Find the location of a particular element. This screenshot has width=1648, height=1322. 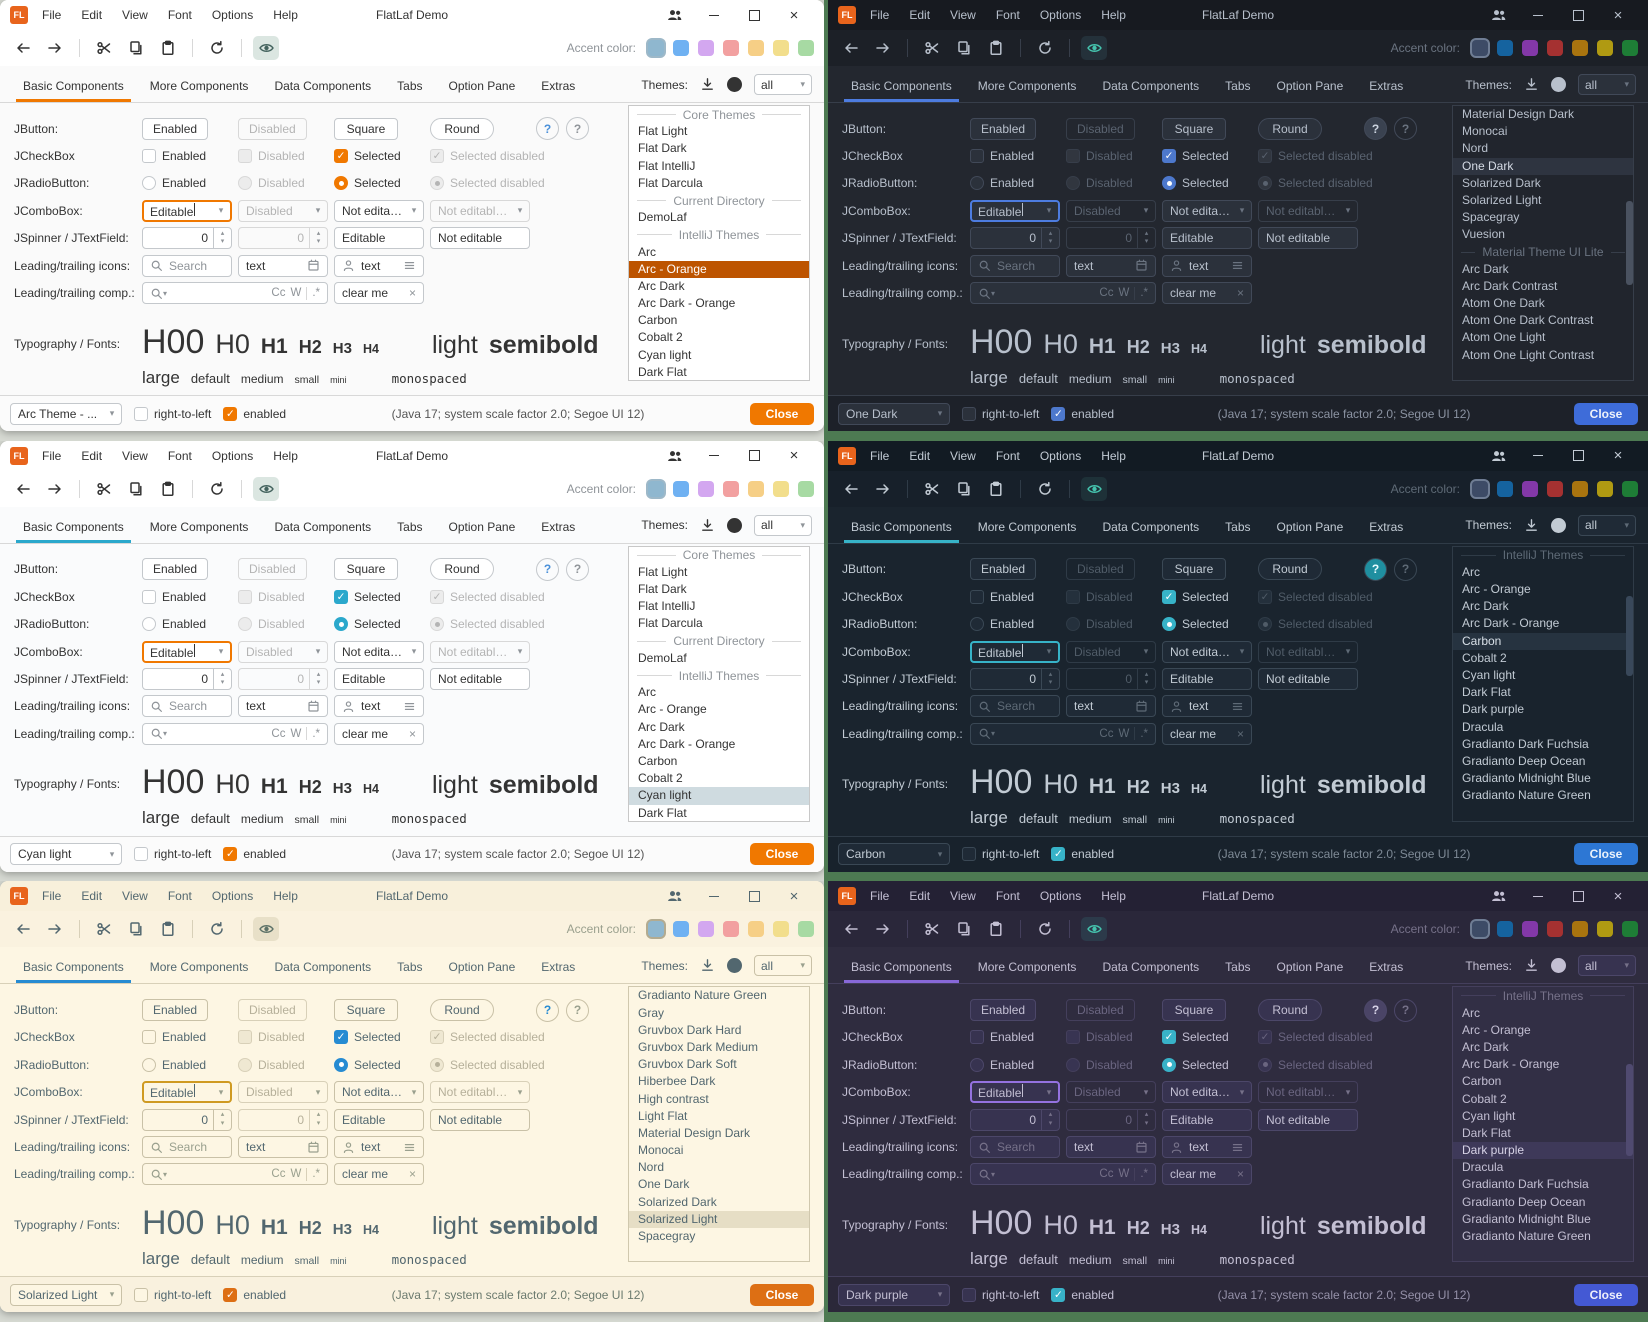

theme-list-item: Arc Dark - Orange is located at coordinates (1511, 623).